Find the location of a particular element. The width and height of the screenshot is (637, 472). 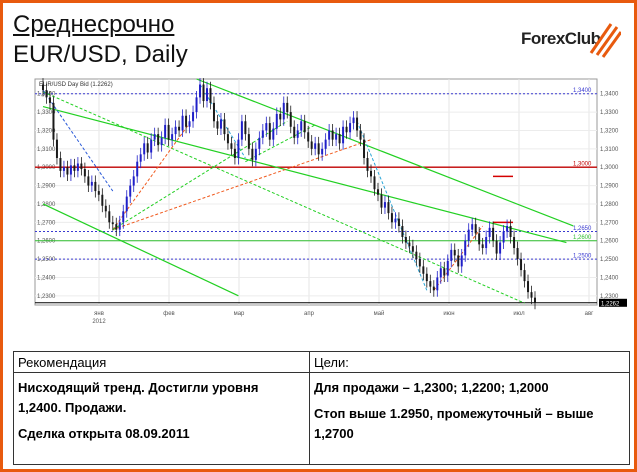

forexclub-logo: ForexClub is located at coordinates (571, 41).